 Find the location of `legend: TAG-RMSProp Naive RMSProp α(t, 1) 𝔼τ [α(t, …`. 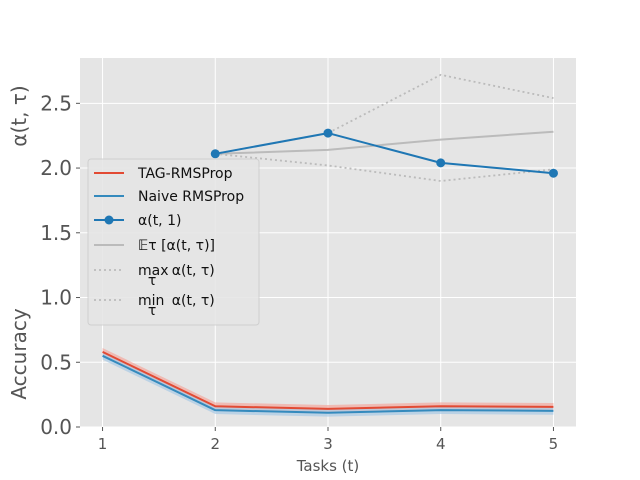

legend: TAG-RMSProp Naive RMSProp α(t, 1) 𝔼τ [α(t, … is located at coordinates (173, 242).